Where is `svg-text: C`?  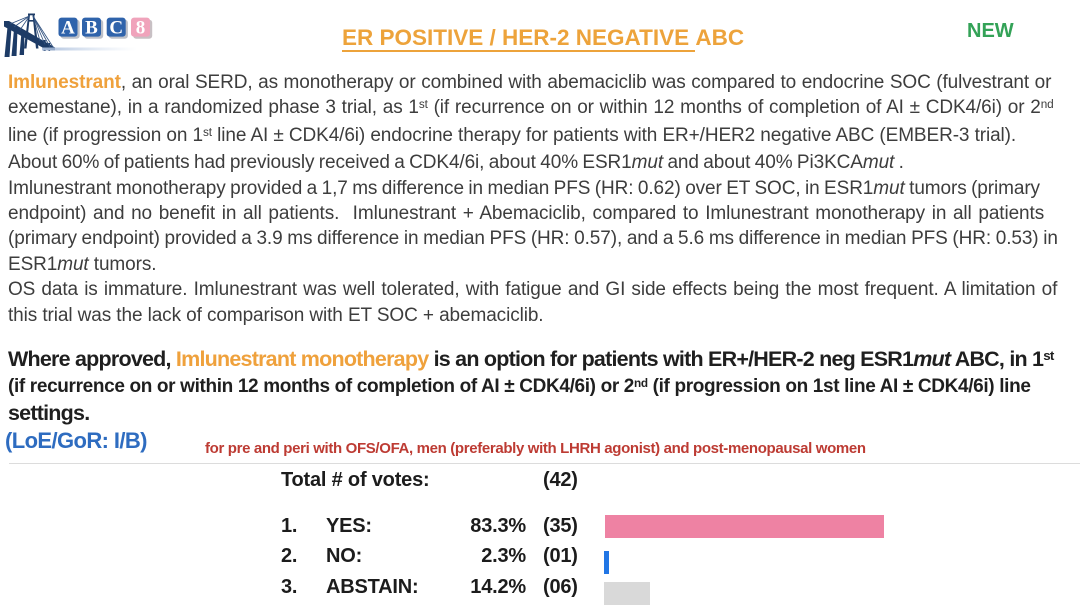 svg-text: C is located at coordinates (116, 27).